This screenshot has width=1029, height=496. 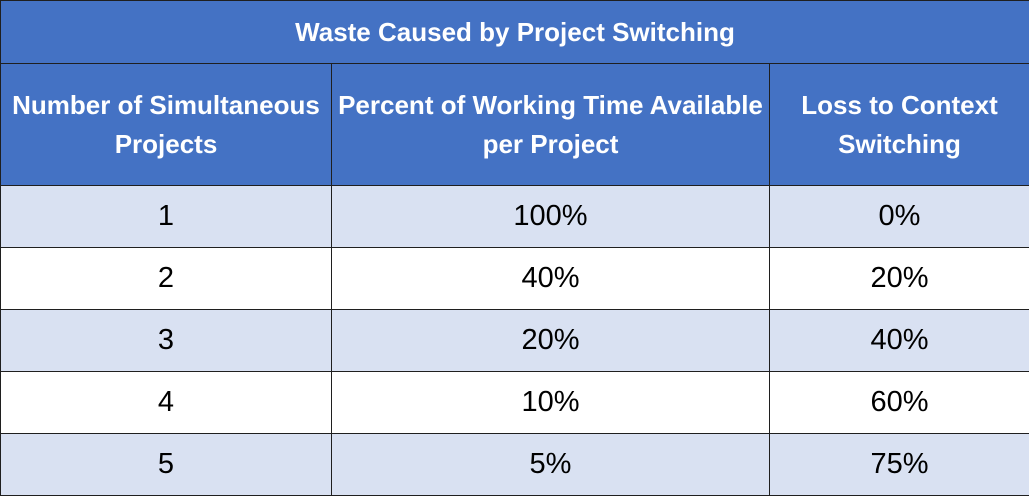 I want to click on column-header-simultaneous-projects: Number of Simultaneous Projects, so click(x=166, y=124).